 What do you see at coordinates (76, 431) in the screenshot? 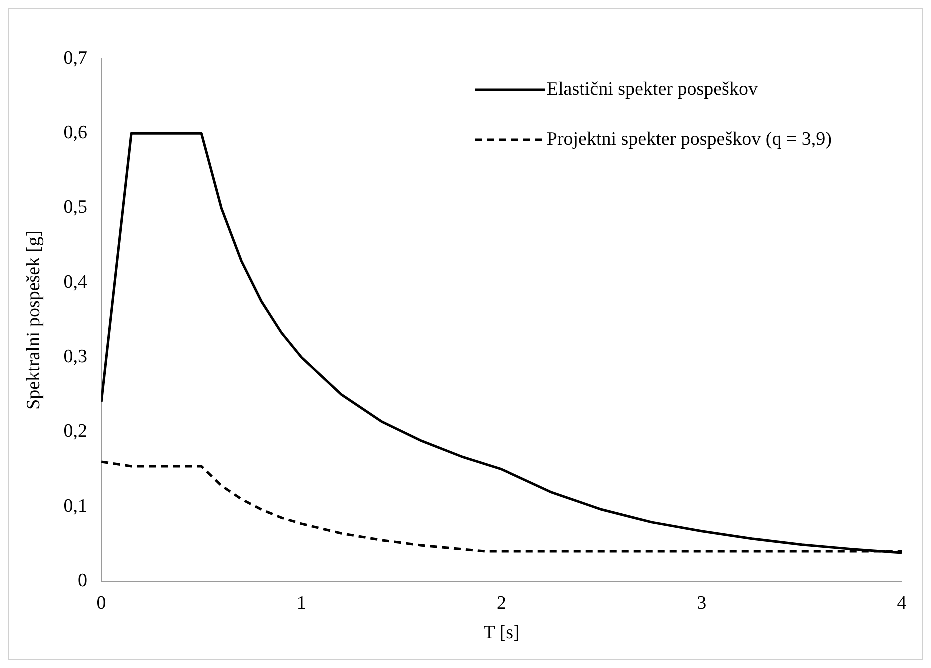
I see `y-tick-label: 0,2` at bounding box center [76, 431].